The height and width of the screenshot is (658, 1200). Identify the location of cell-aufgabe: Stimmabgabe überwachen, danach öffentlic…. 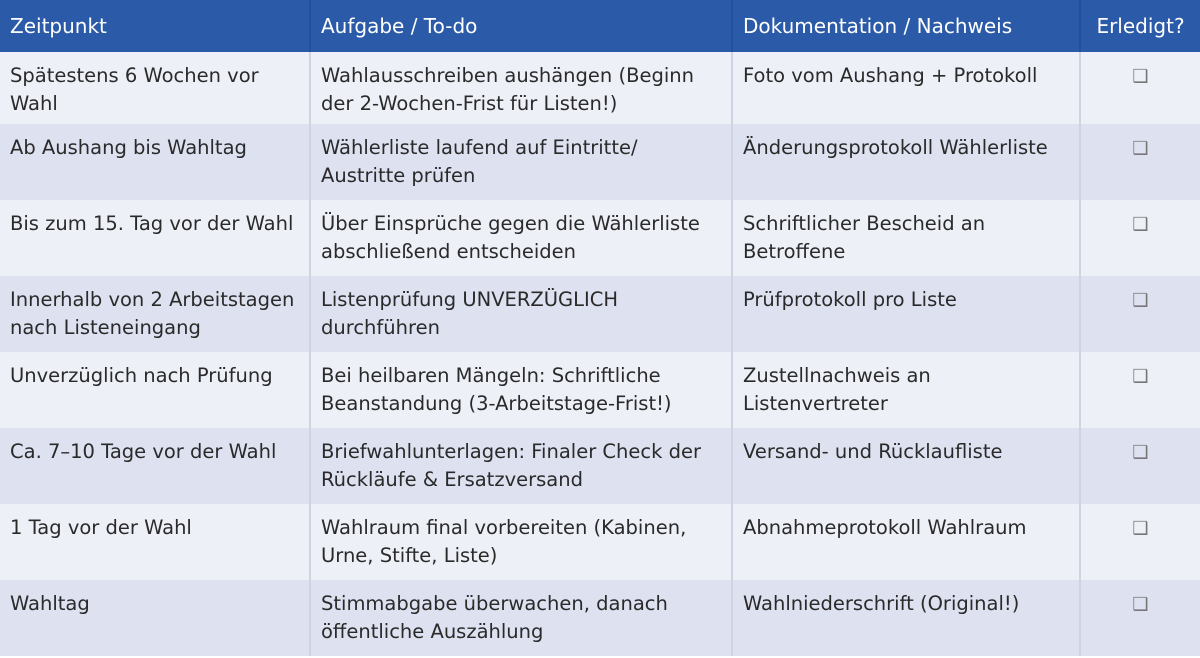
(521, 618).